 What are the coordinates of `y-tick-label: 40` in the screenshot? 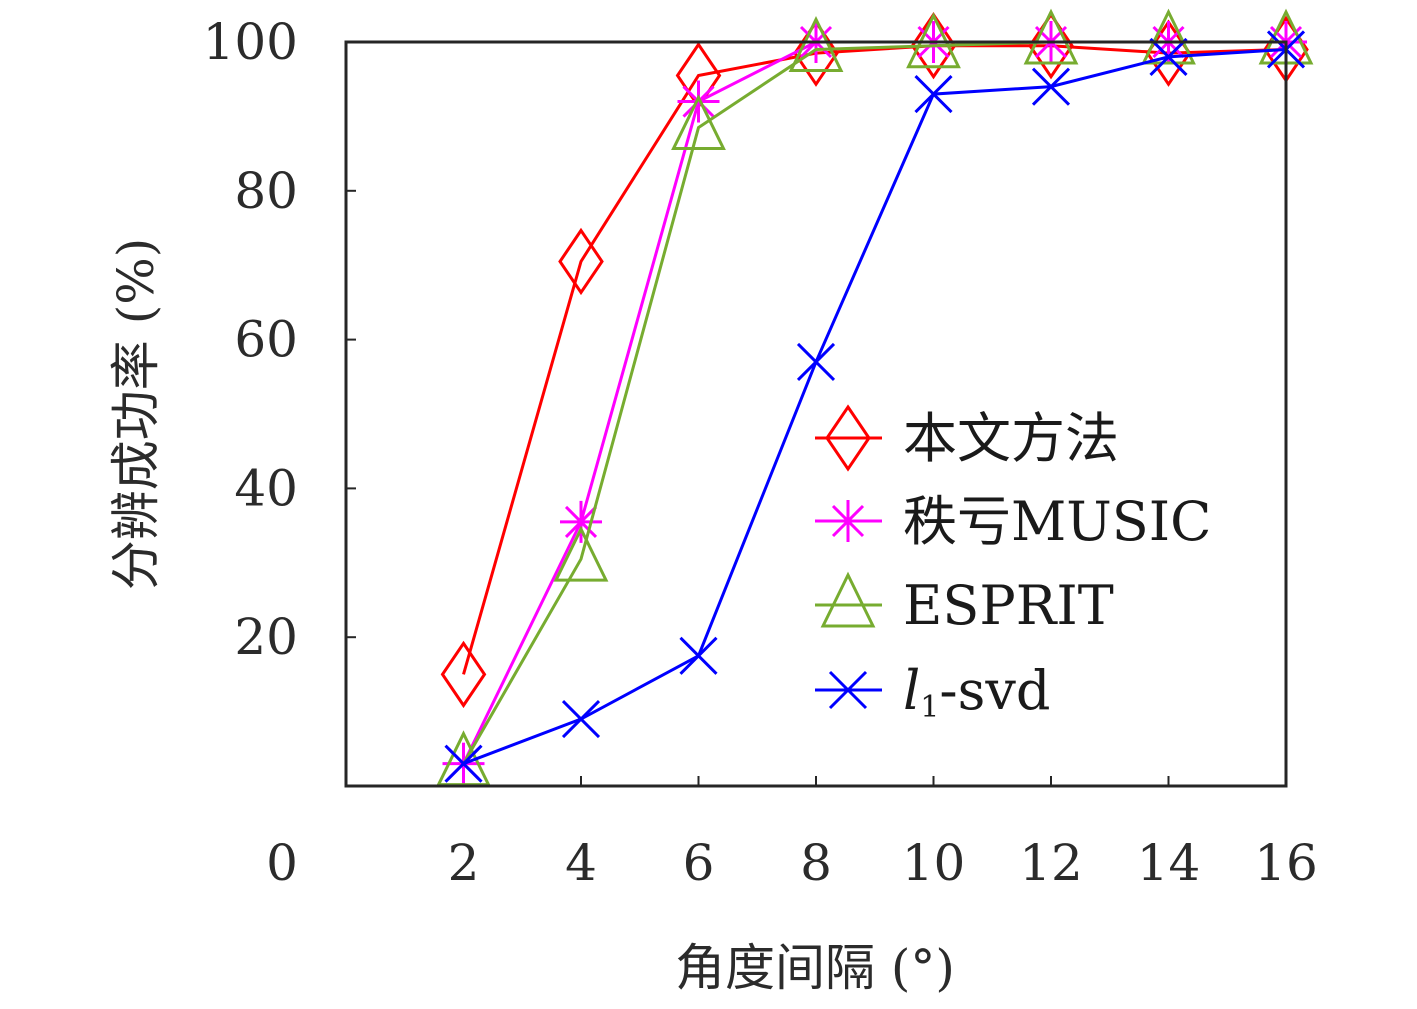 It's located at (266, 488).